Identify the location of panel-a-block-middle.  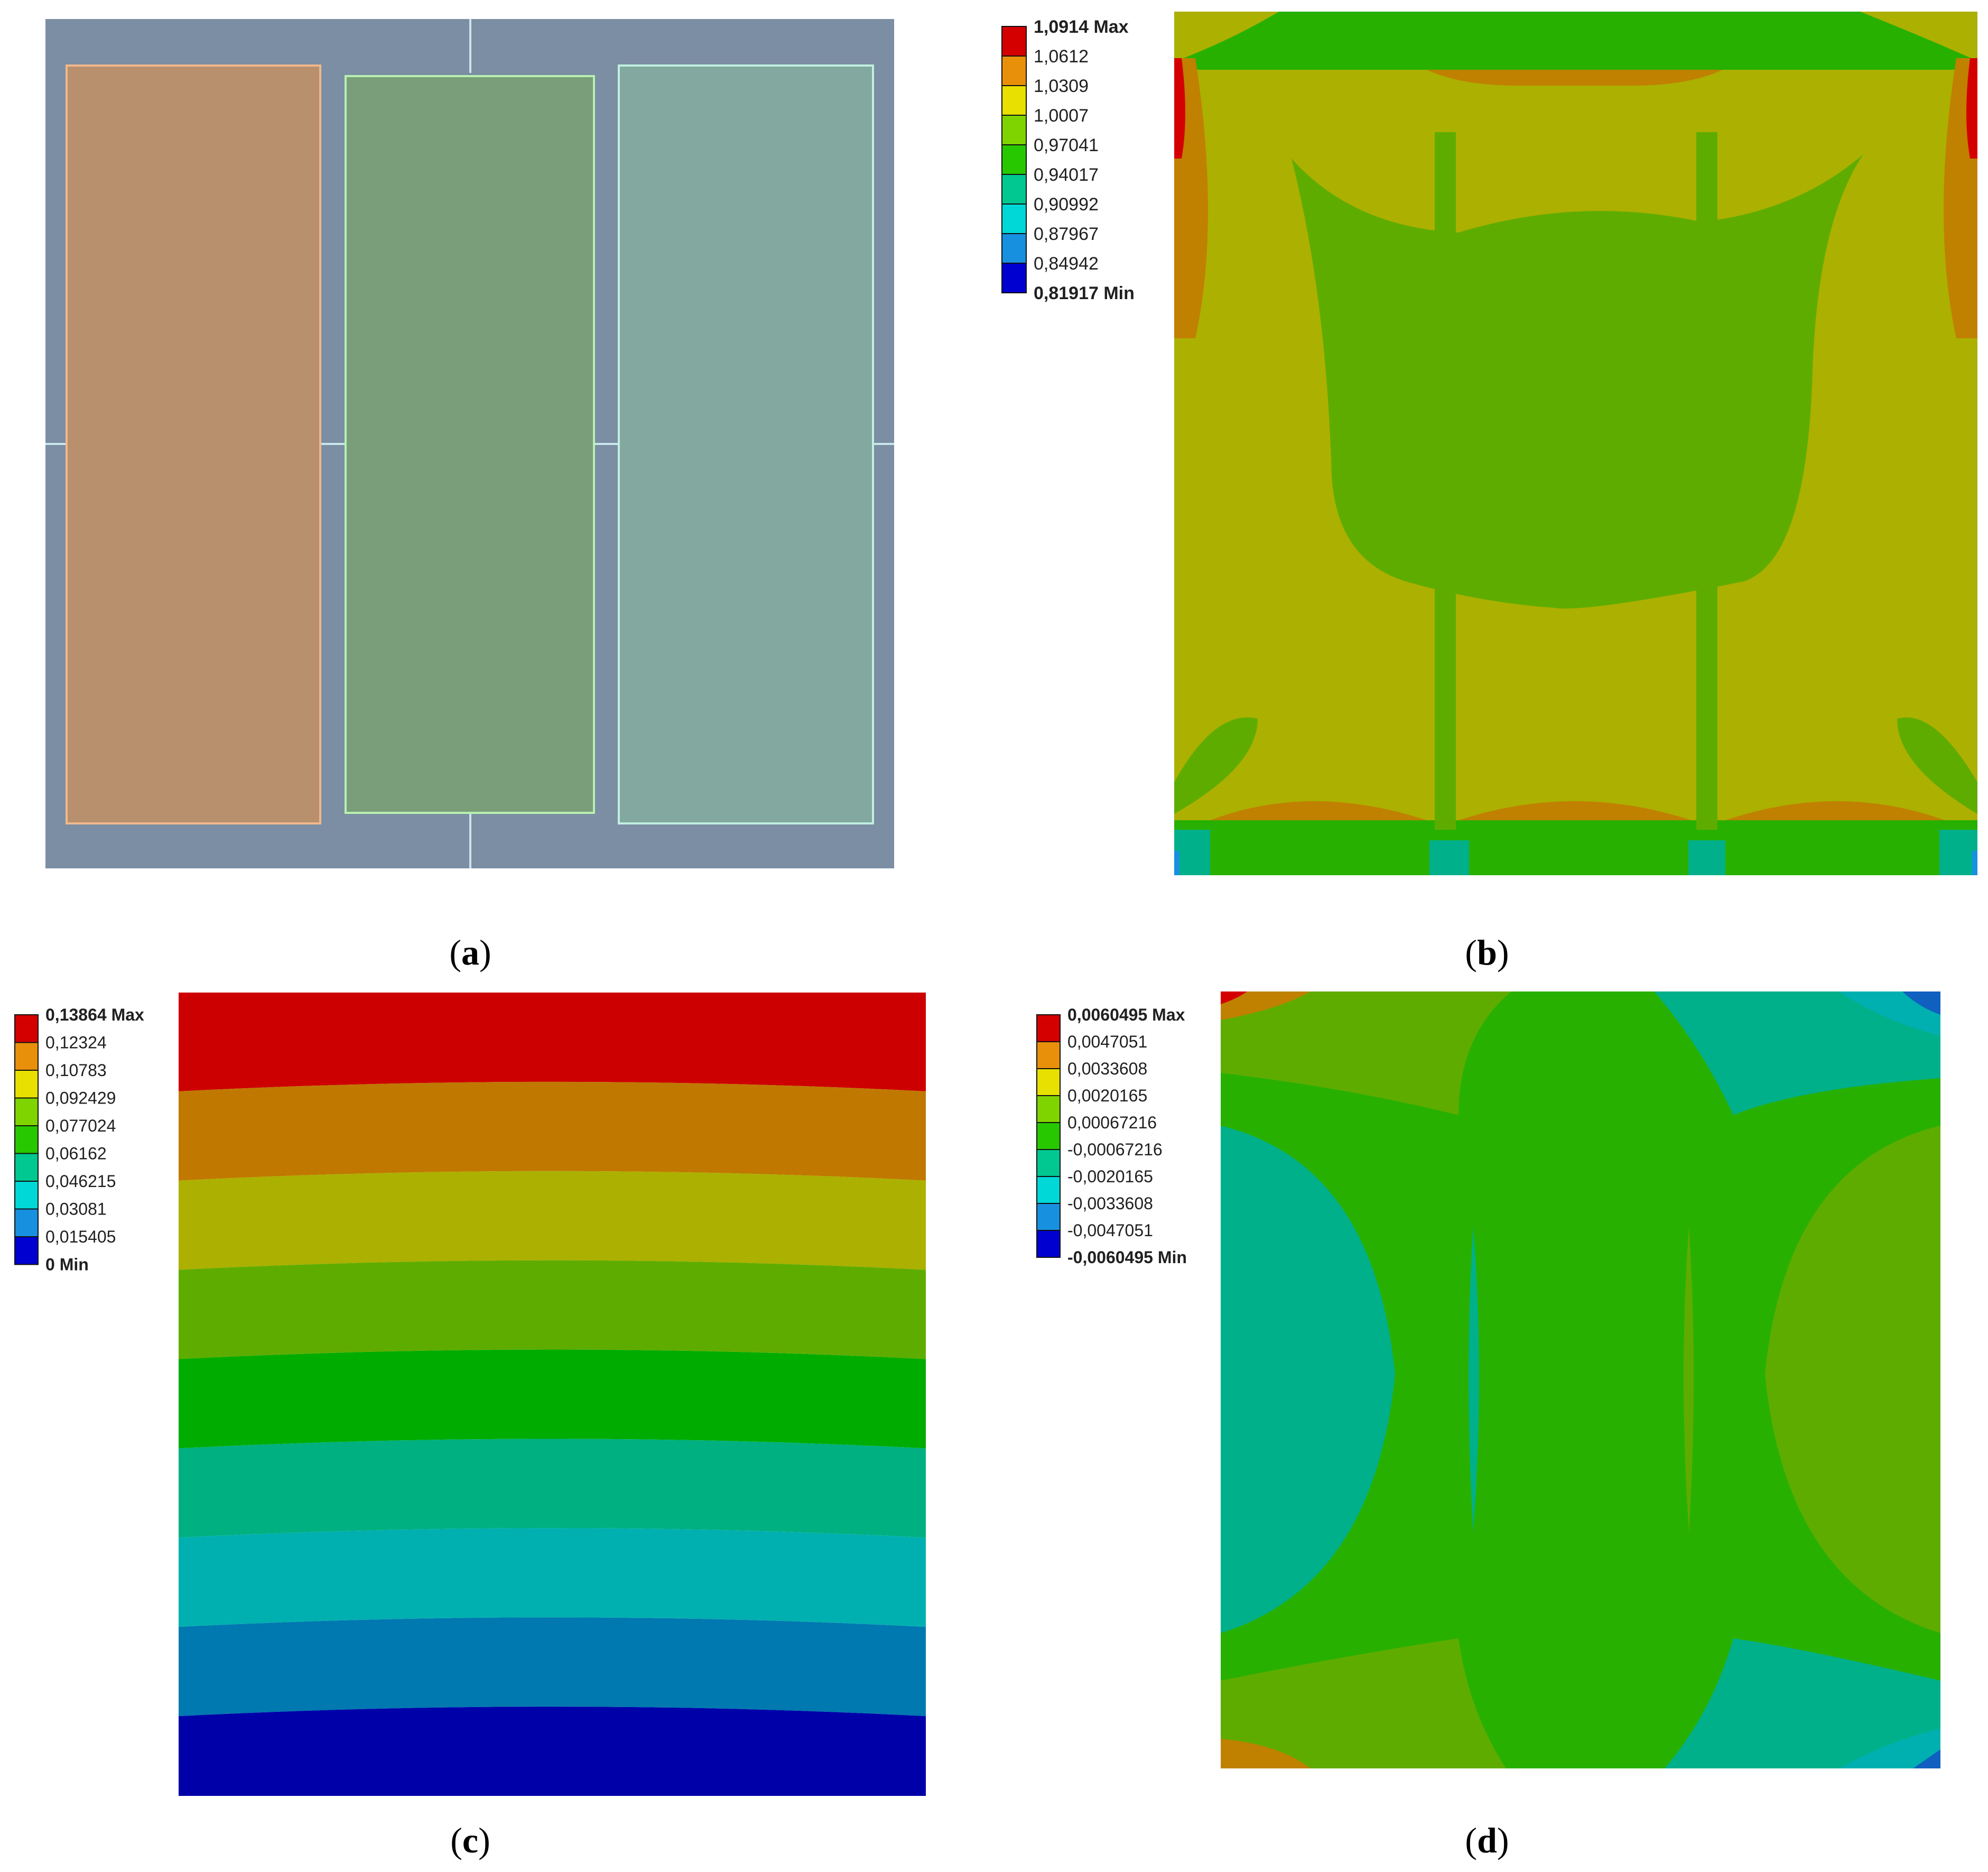
(470, 444).